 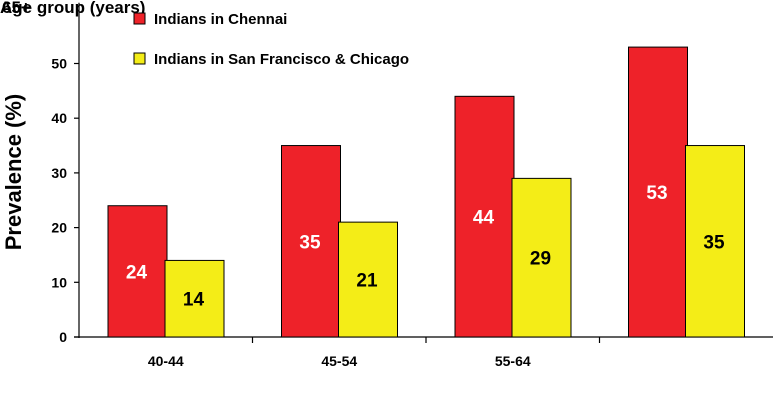 I want to click on data-label: 29, so click(x=540, y=259).